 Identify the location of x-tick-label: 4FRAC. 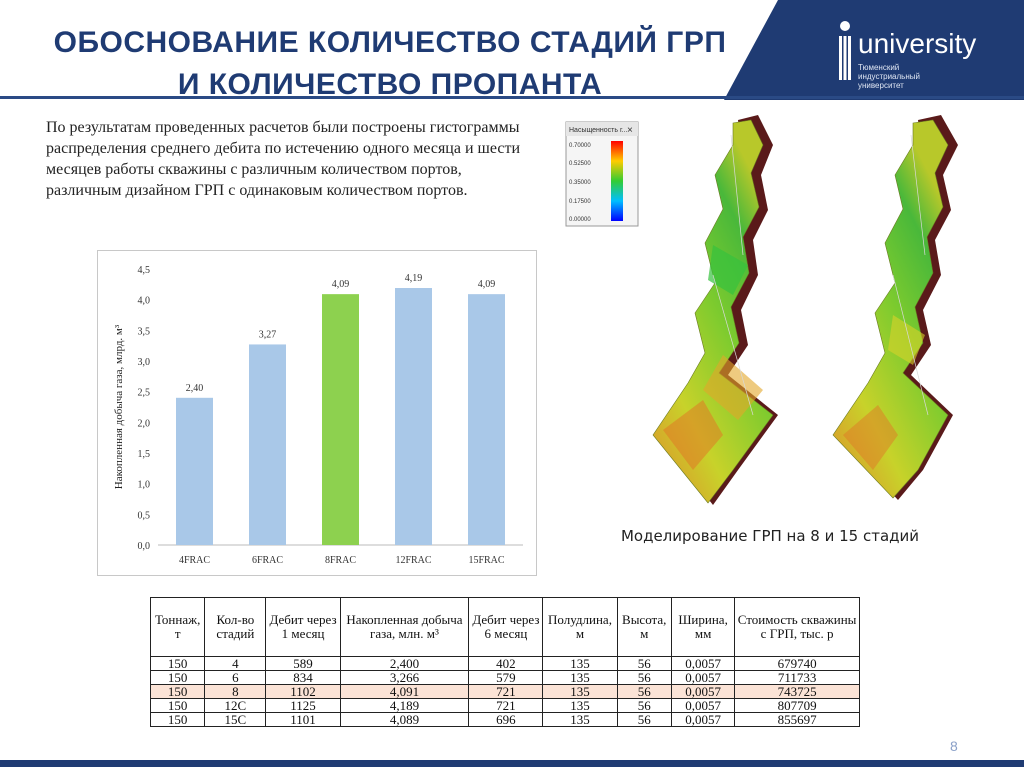
(194, 560).